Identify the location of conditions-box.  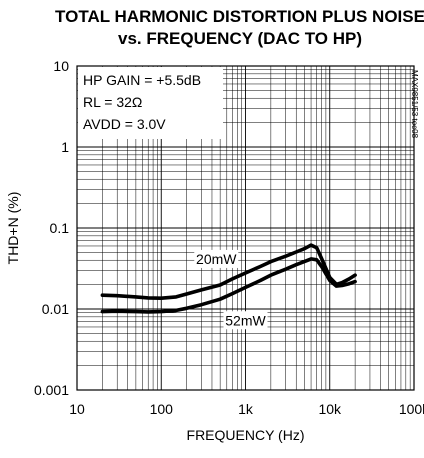
(150, 103).